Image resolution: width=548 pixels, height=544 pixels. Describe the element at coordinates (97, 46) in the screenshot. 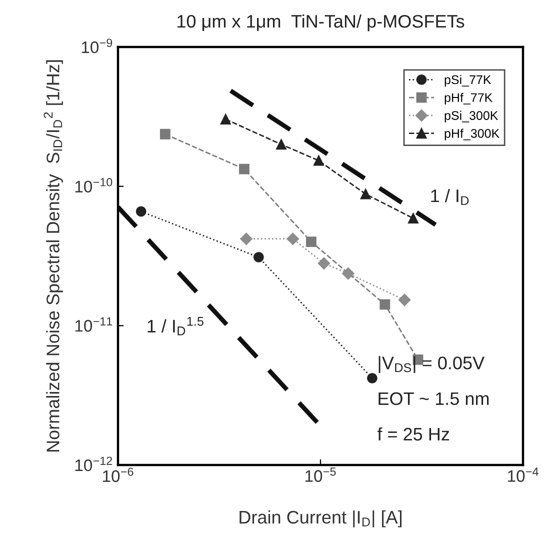

I see `y-tick-label: 10$^{−9}$` at that location.